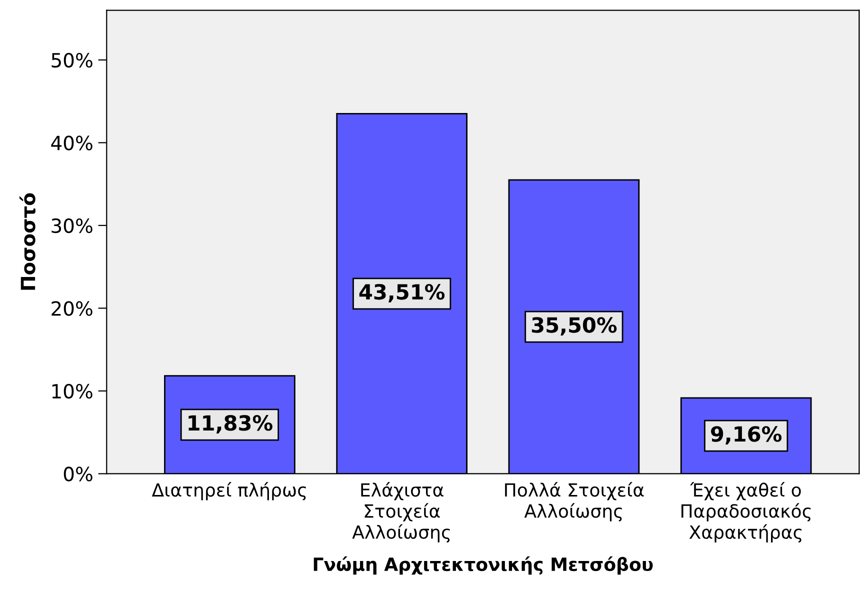 The image size is (860, 605). I want to click on data-label: 35,50%, so click(574, 326).